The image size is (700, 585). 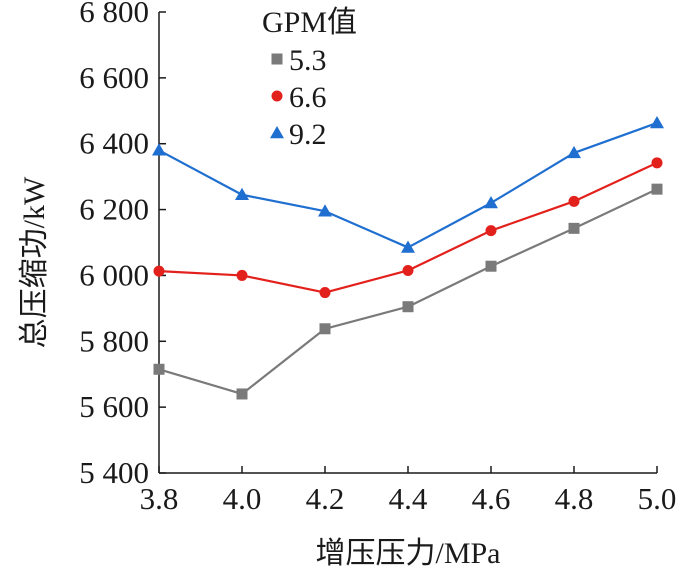 I want to click on legend-label: 6.6, so click(x=308, y=97).